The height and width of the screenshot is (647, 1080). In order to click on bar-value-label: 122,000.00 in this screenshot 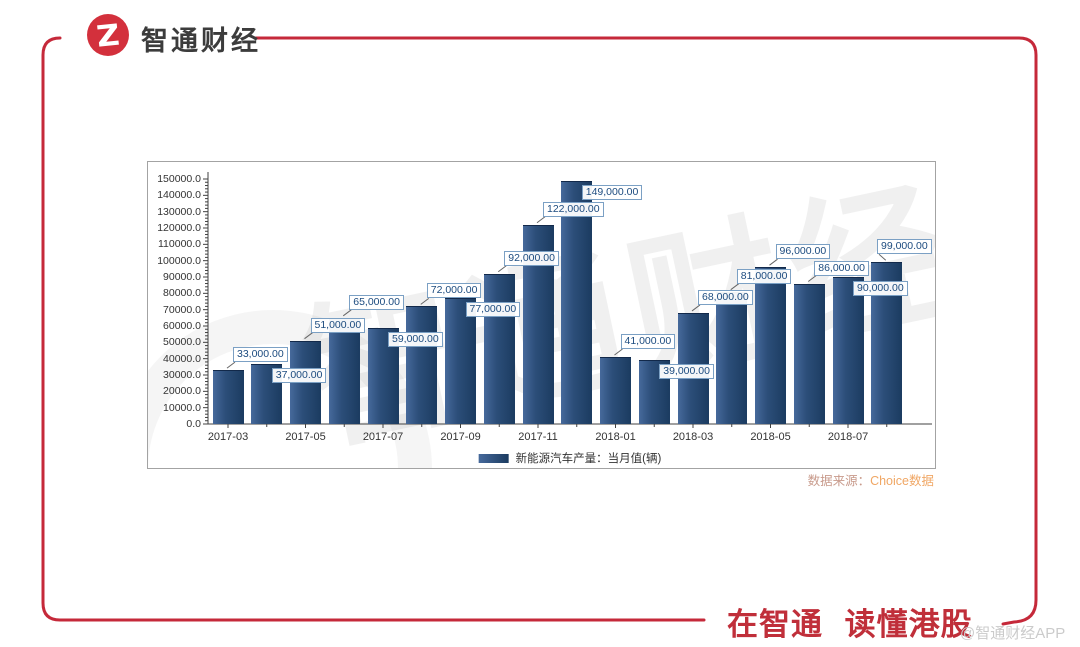, I will do `click(573, 209)`.